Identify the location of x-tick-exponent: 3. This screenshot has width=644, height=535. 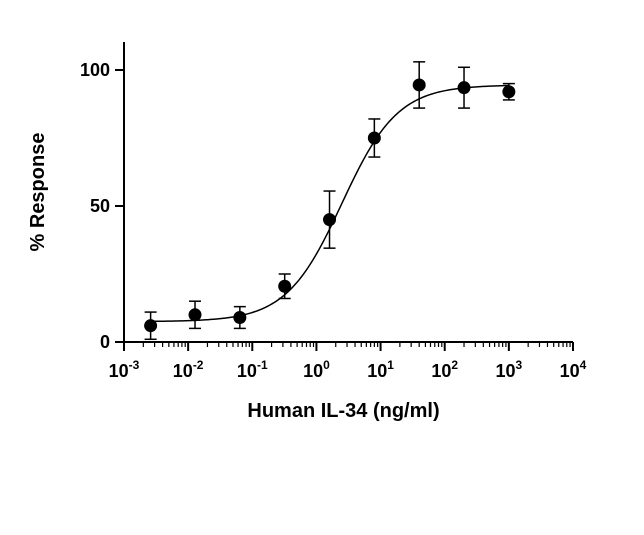
(519, 365).